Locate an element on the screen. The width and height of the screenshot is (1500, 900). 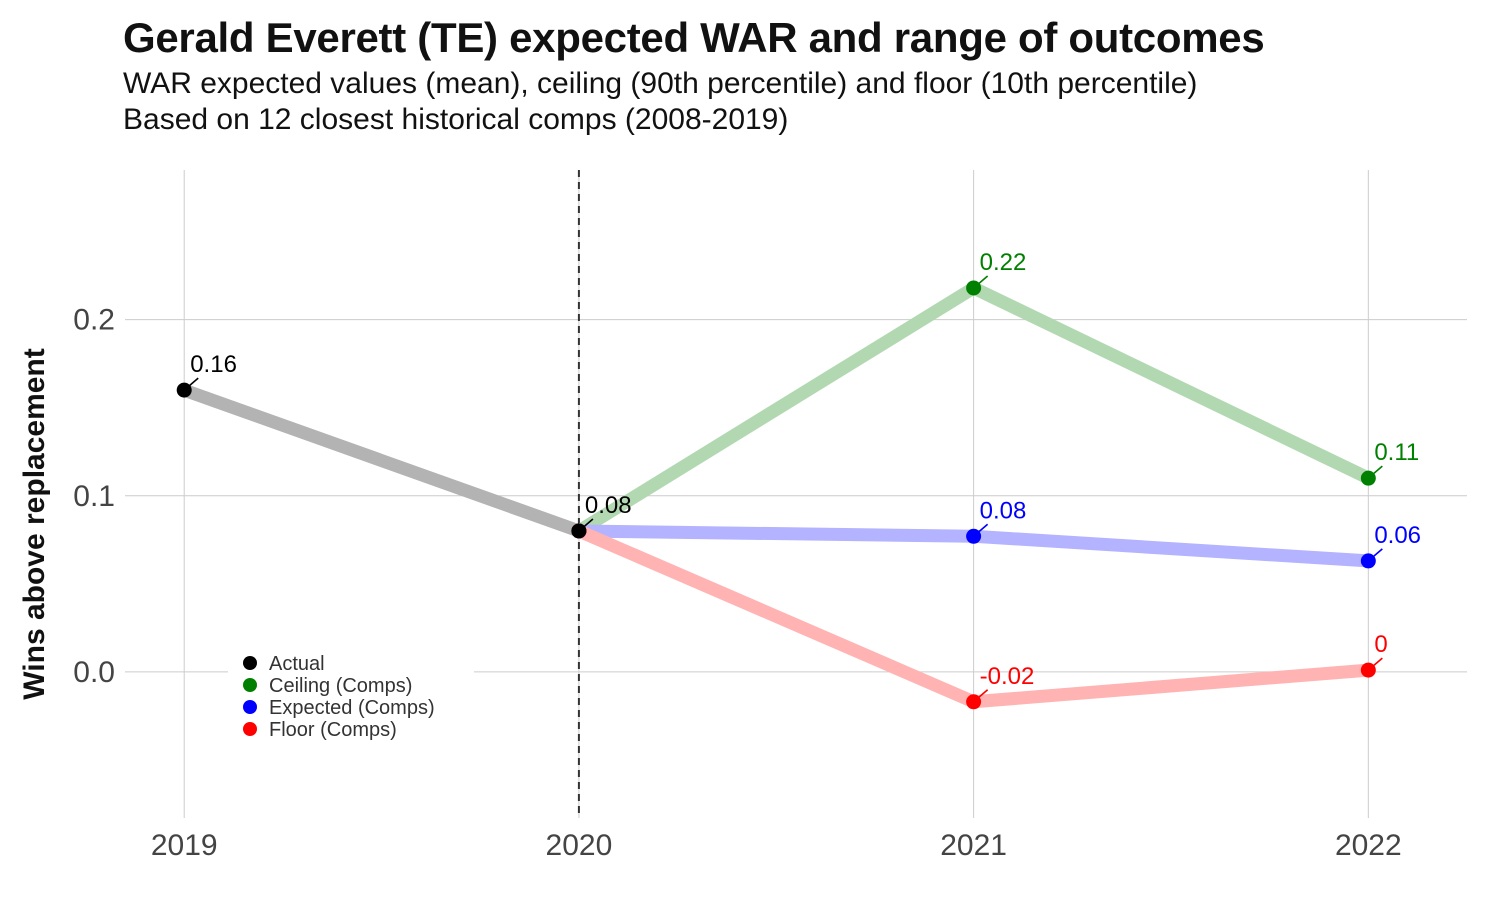
x-tick-label: 2022 is located at coordinates (1368, 845).